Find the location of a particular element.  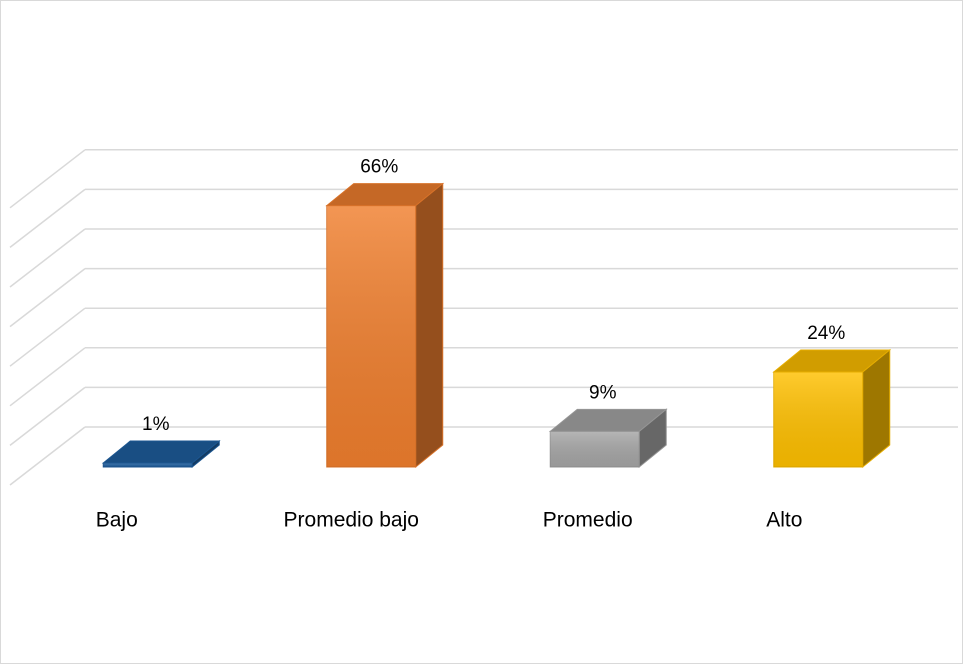

x-tick-label: Alto is located at coordinates (784, 520).